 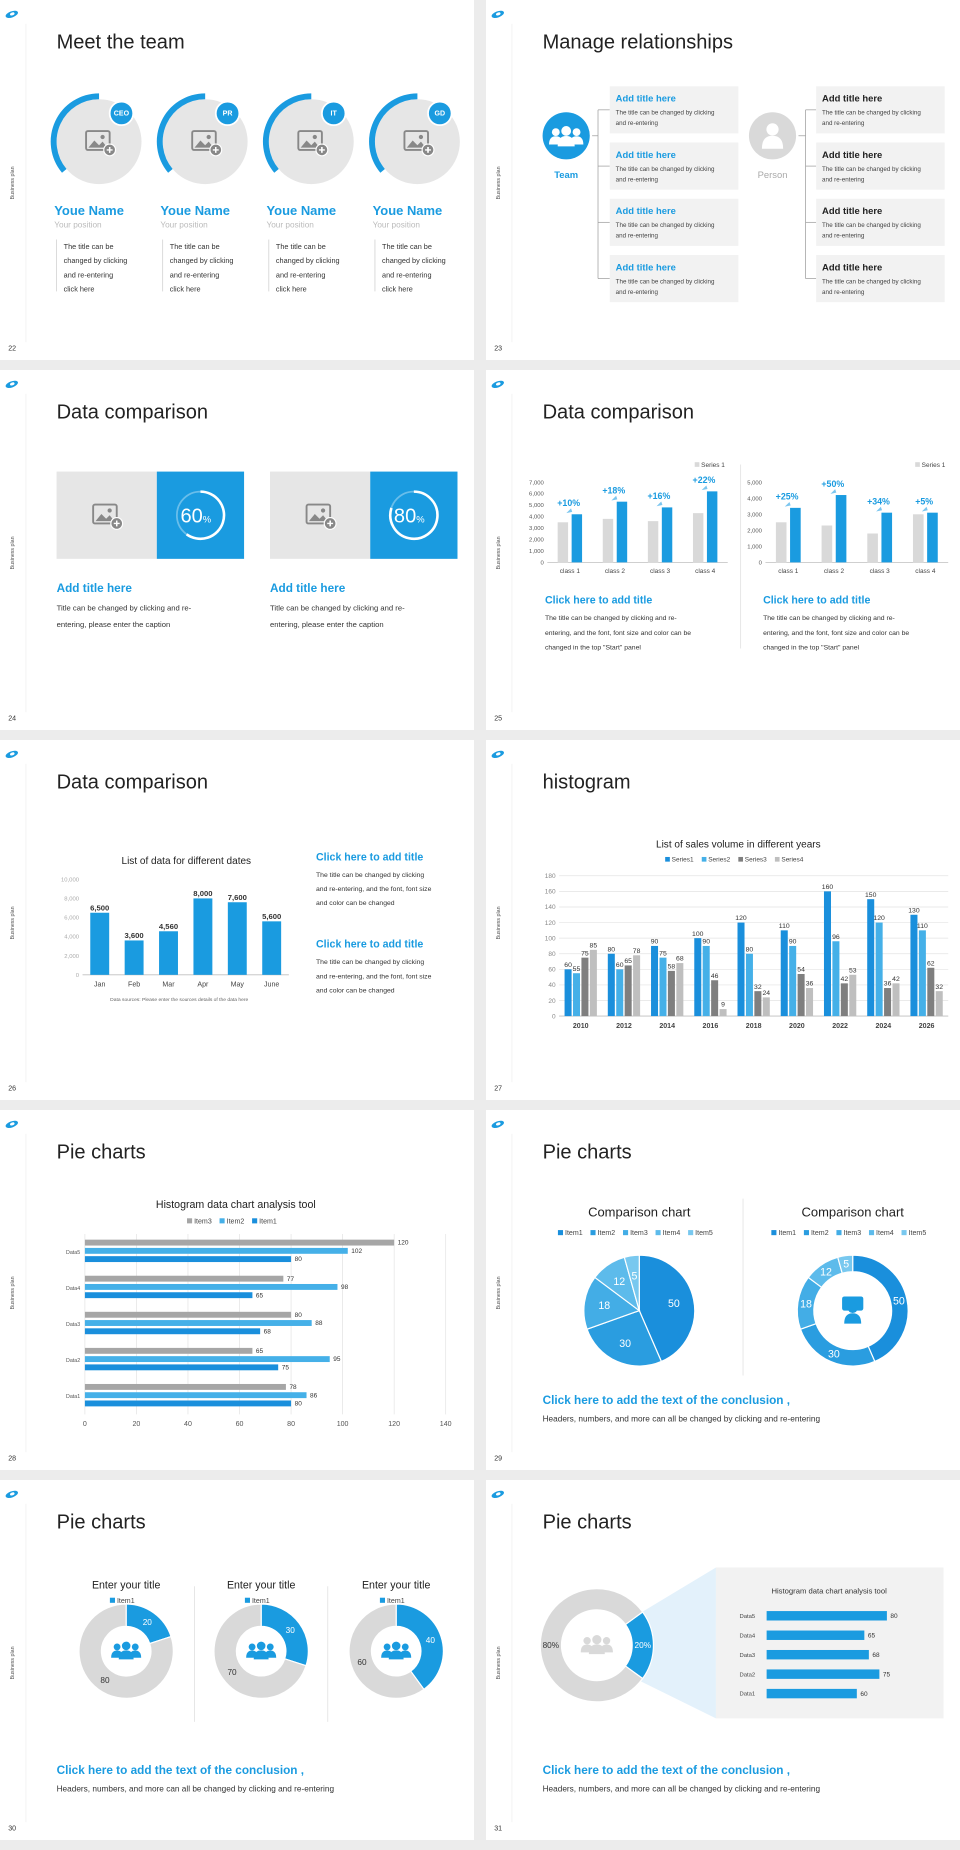 I want to click on member-text: and re-entering, so click(x=88, y=274).